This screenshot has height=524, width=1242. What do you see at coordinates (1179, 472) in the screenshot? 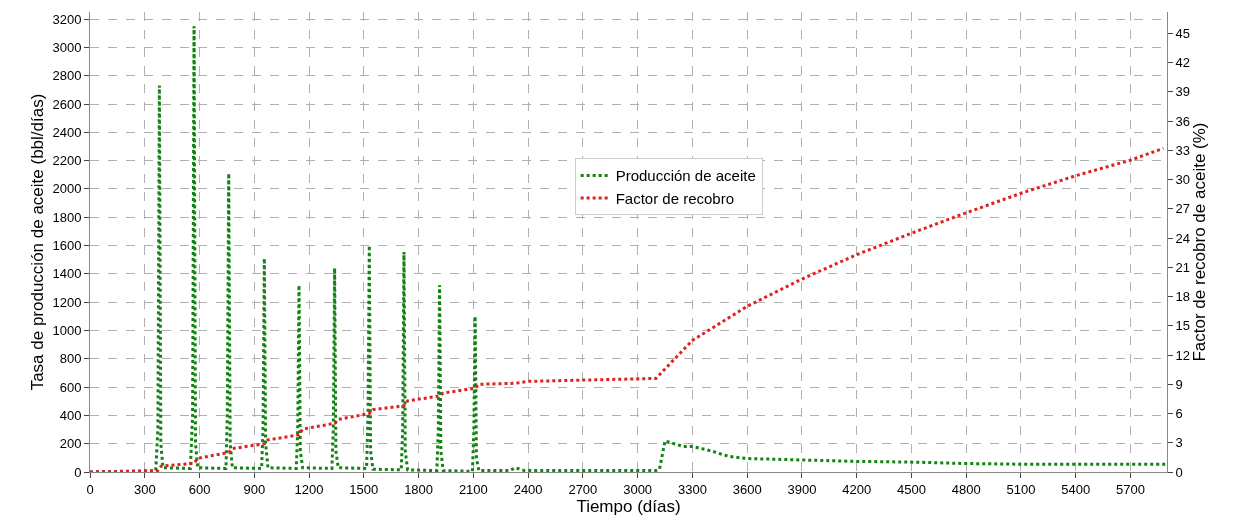
I see `y2-tick-label: 0` at bounding box center [1179, 472].